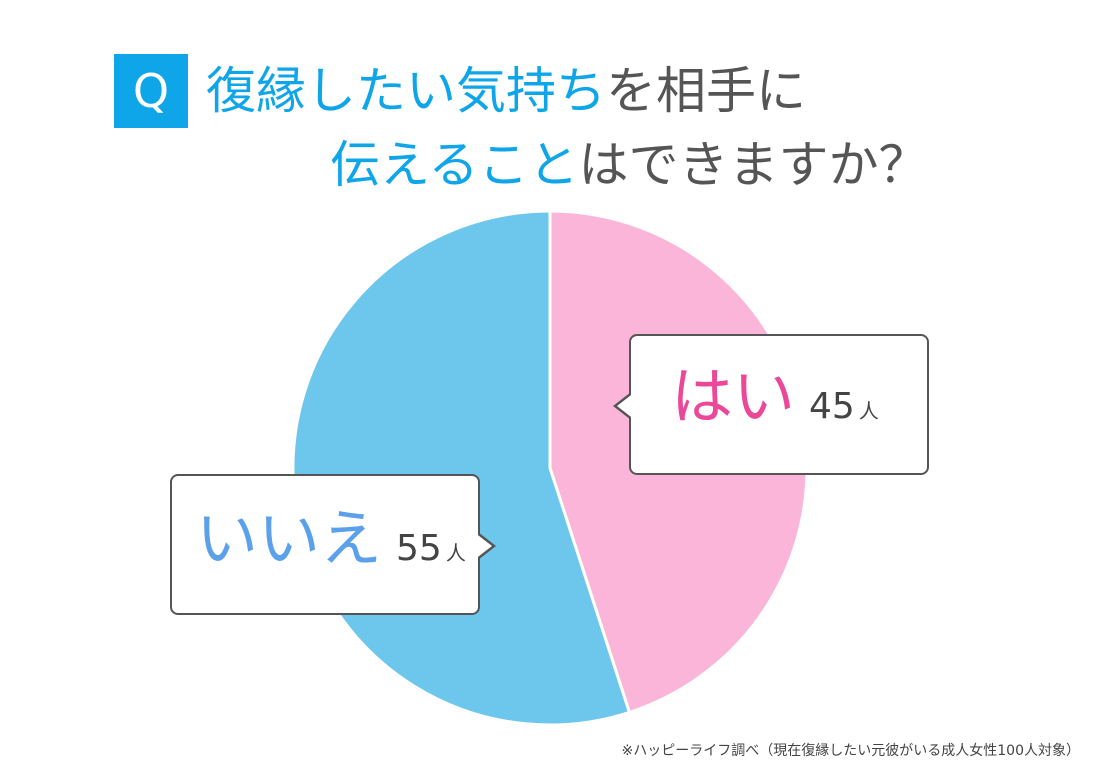 The height and width of the screenshot is (768, 1100). I want to click on callout-no: いいえ 55 人, so click(333, 544).